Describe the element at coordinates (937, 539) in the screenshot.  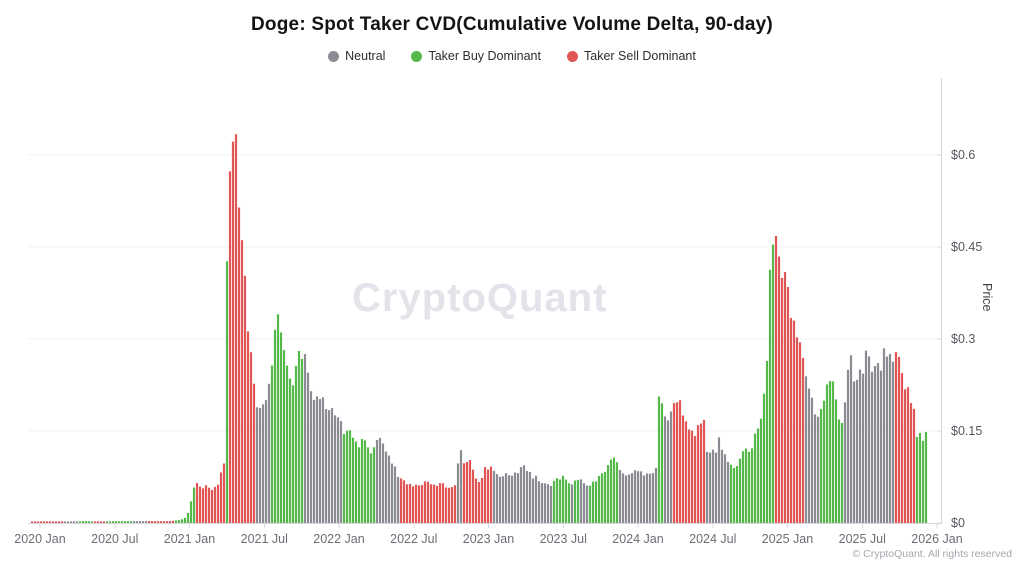
I see `x-tick-label: 2026 Jan` at that location.